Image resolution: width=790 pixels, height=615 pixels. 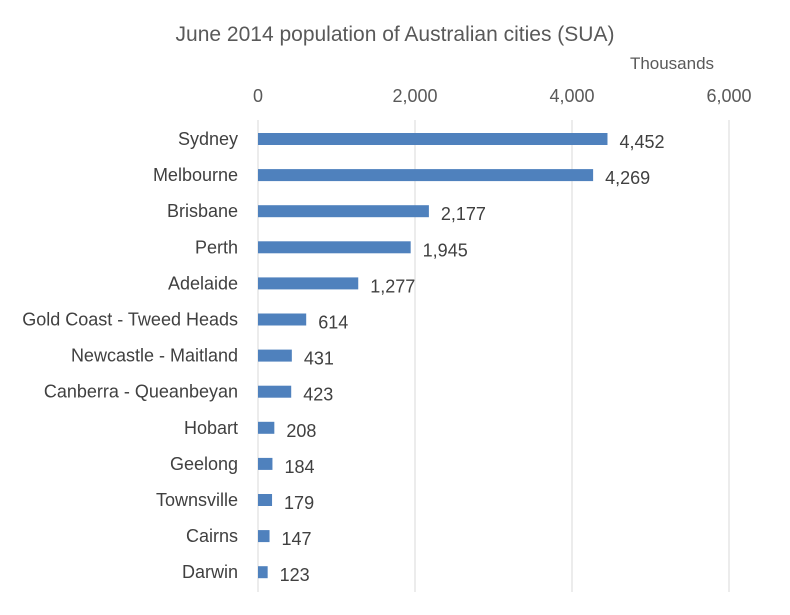 What do you see at coordinates (571, 96) in the screenshot?
I see `x-tick-label: 4,000` at bounding box center [571, 96].